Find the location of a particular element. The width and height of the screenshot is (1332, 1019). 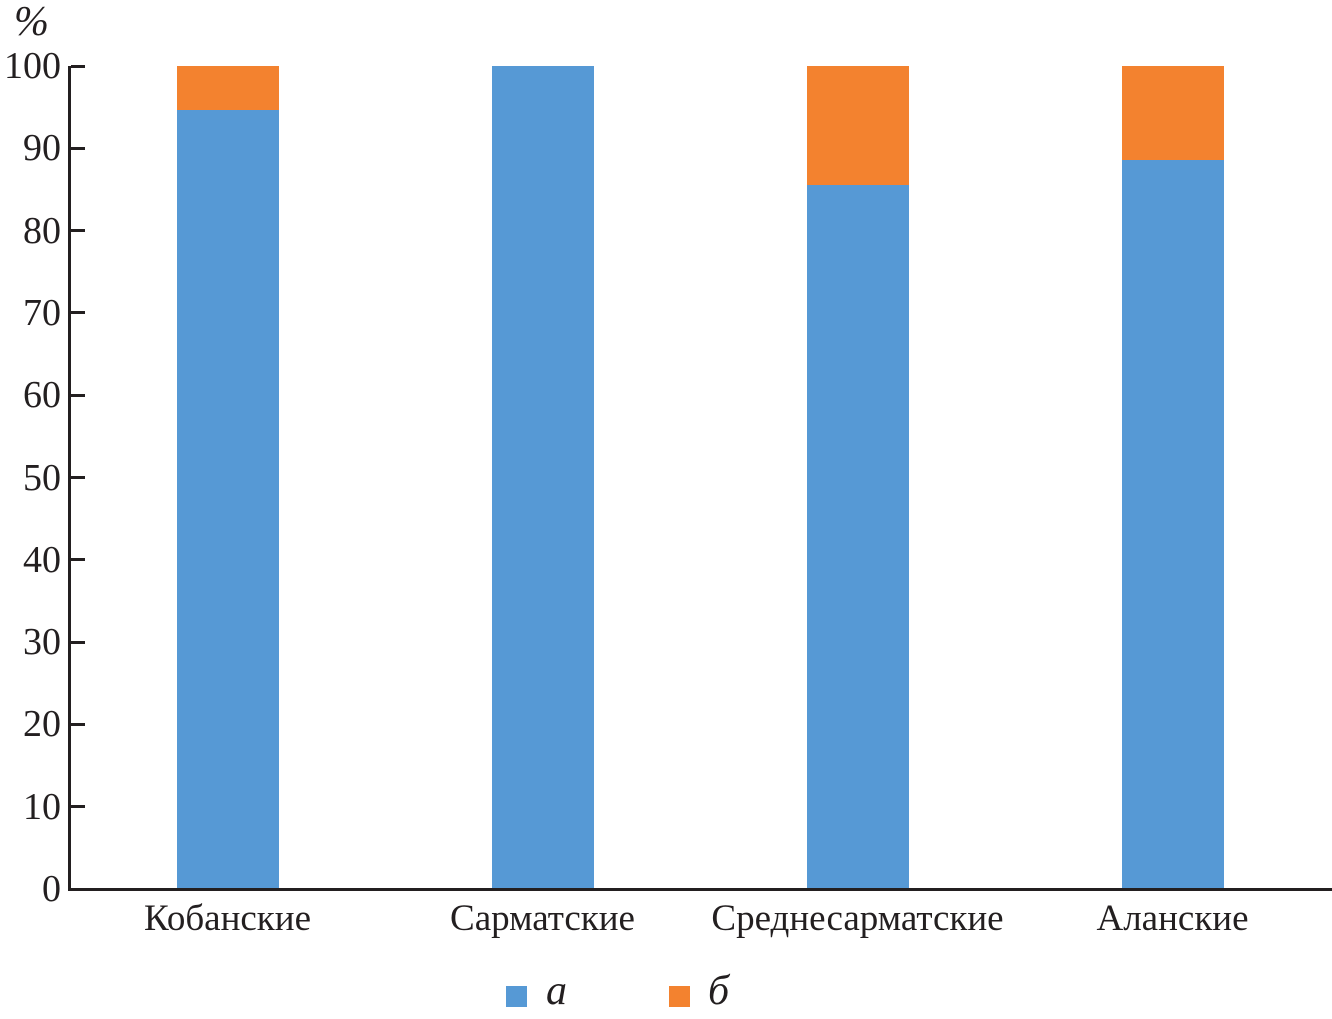

y-axis-tick-label-90: 90 is located at coordinates (42, 148).